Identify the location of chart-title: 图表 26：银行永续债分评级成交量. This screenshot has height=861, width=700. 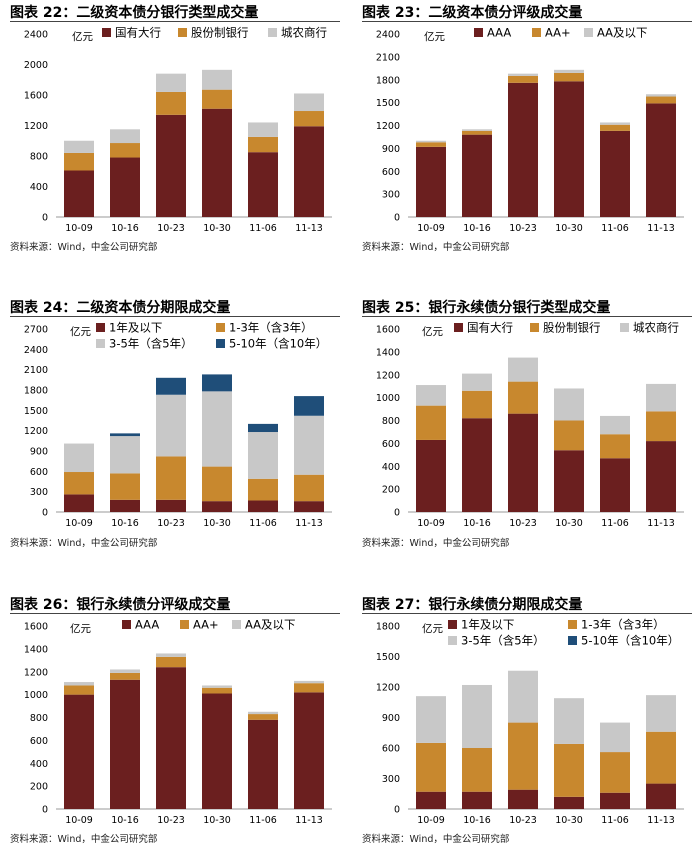
(120, 605).